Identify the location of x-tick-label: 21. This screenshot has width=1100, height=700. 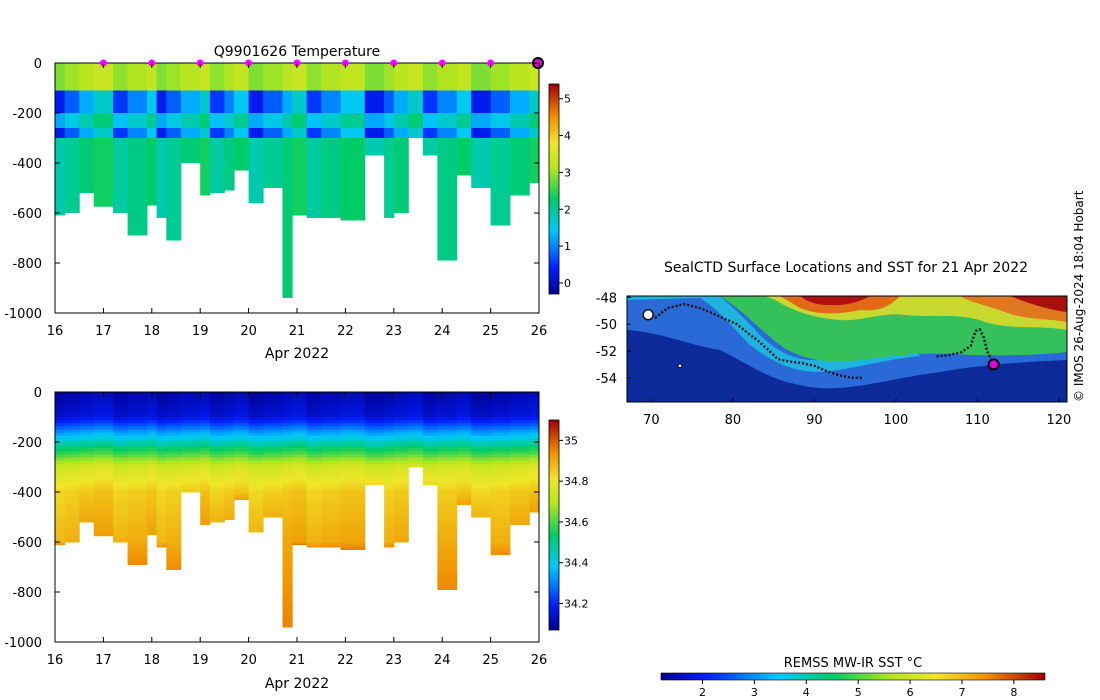
(297, 331).